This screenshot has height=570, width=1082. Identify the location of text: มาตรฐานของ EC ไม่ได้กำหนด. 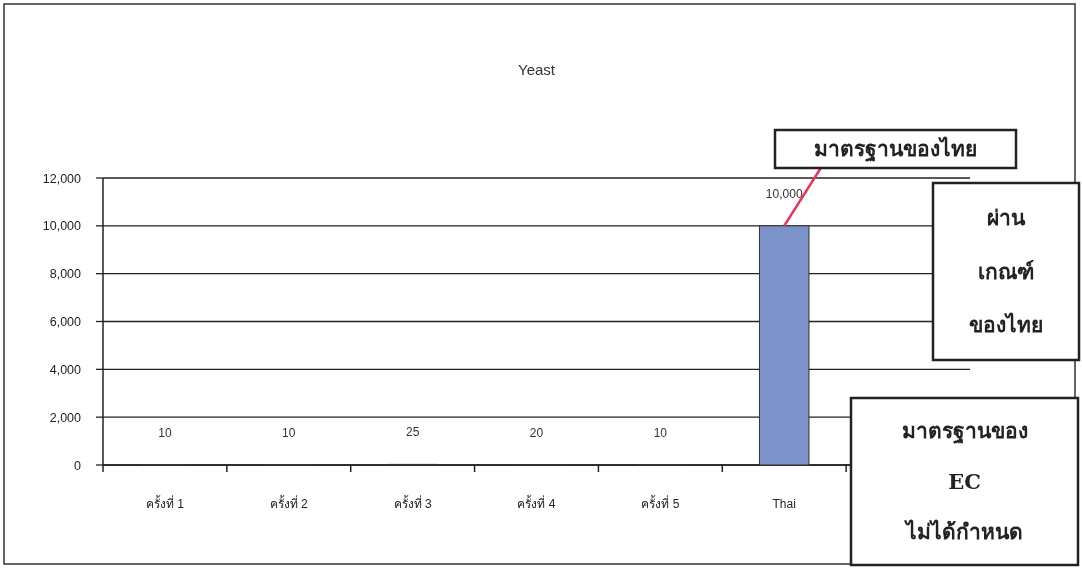
(964, 481).